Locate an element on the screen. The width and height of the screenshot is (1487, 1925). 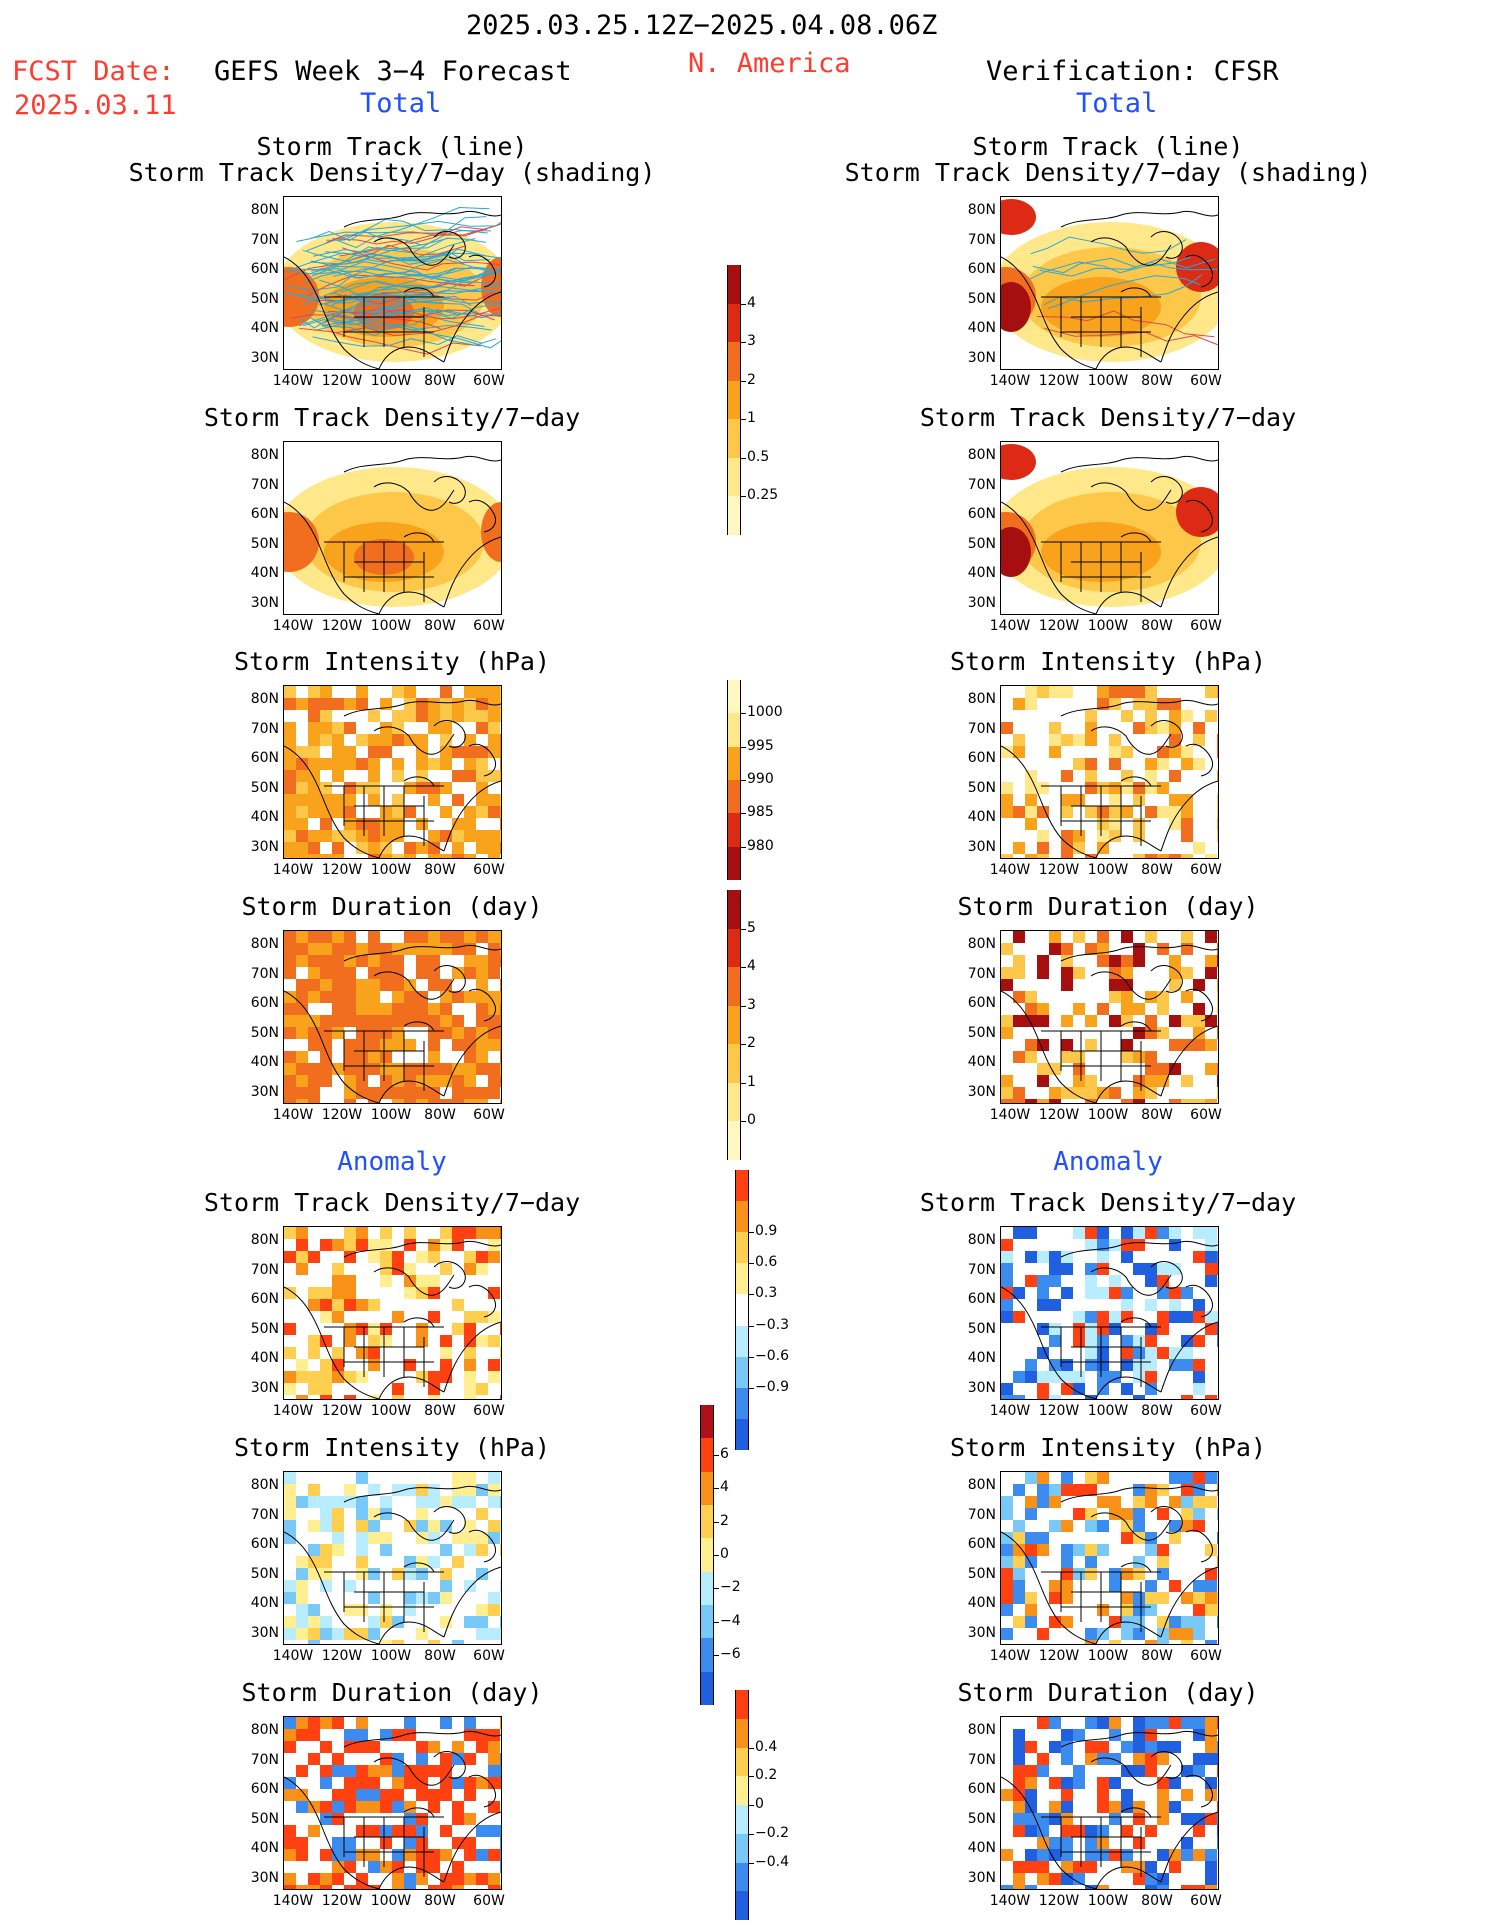
region-label: N. America is located at coordinates (769, 63).